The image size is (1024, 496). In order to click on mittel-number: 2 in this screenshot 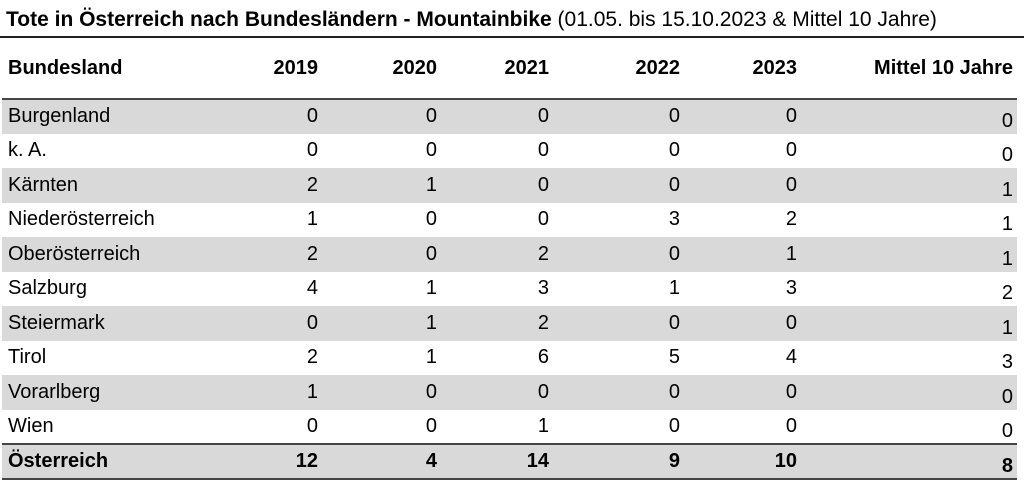, I will do `click(1007, 293)`.